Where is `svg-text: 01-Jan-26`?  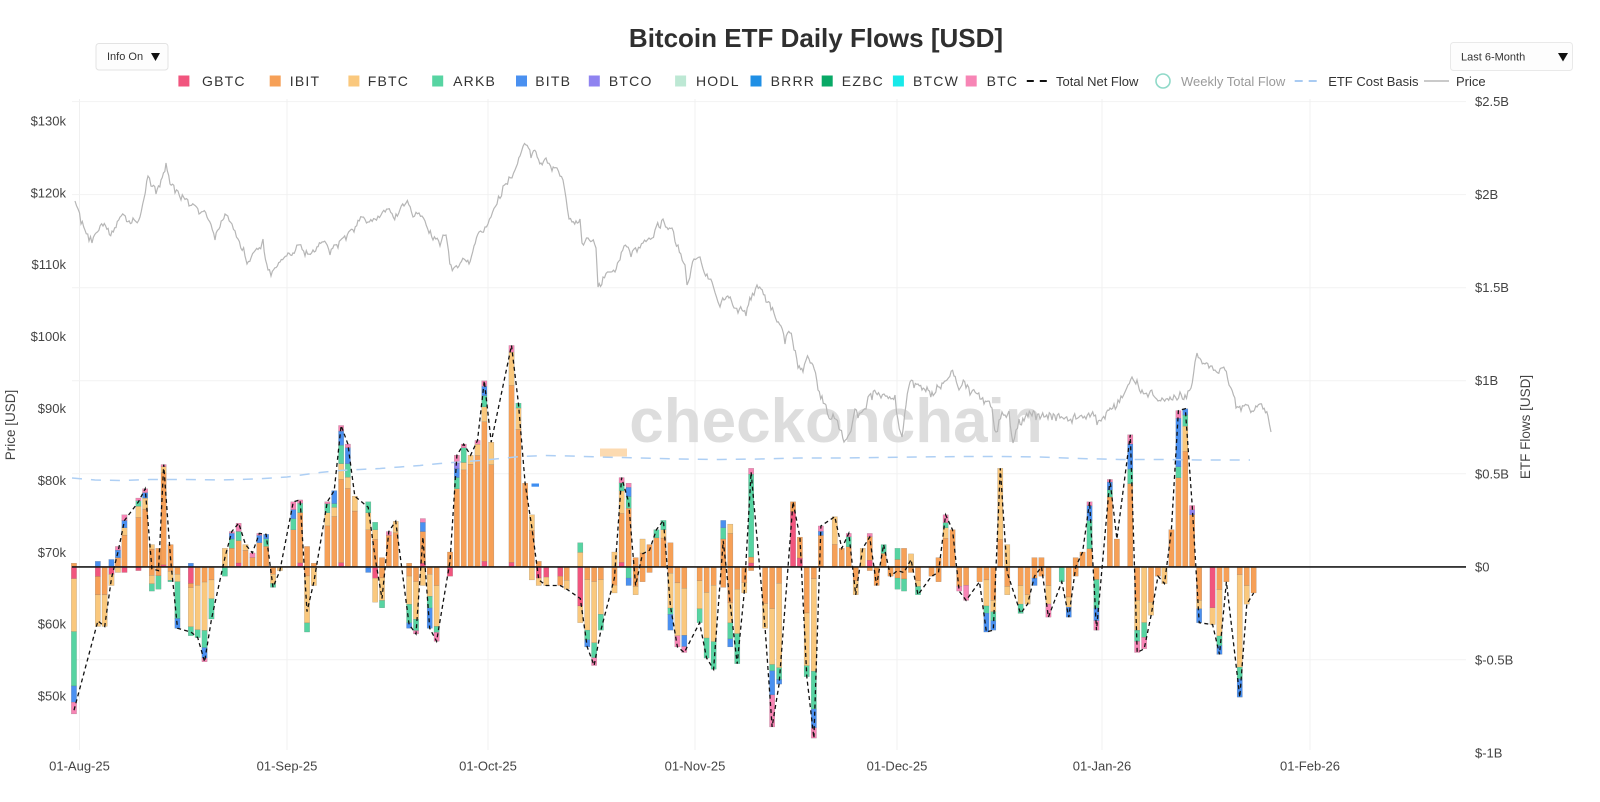
svg-text: 01-Jan-26 is located at coordinates (1102, 766).